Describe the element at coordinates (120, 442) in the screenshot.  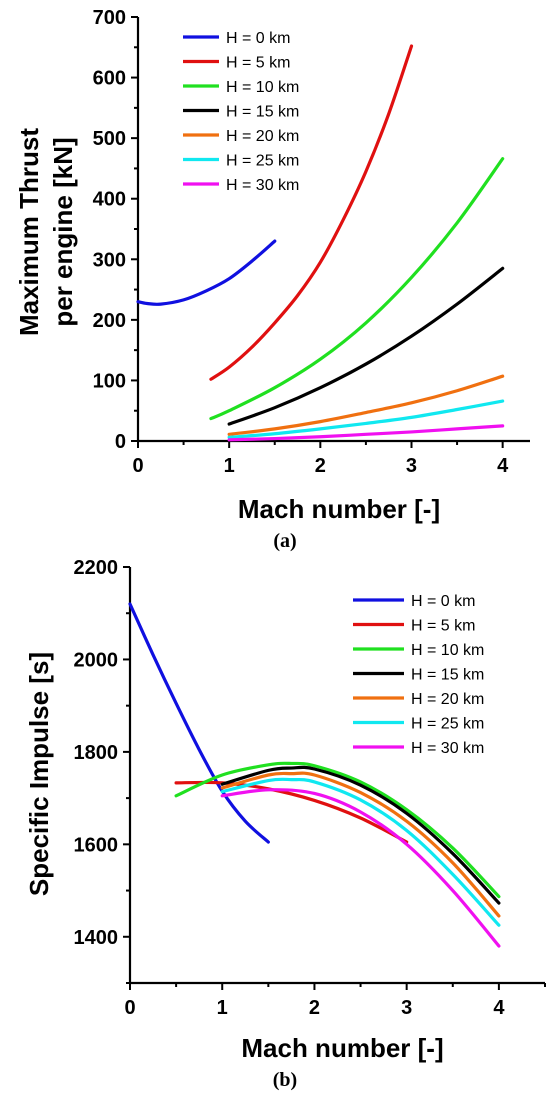
I see `y-tick-label: 0` at that location.